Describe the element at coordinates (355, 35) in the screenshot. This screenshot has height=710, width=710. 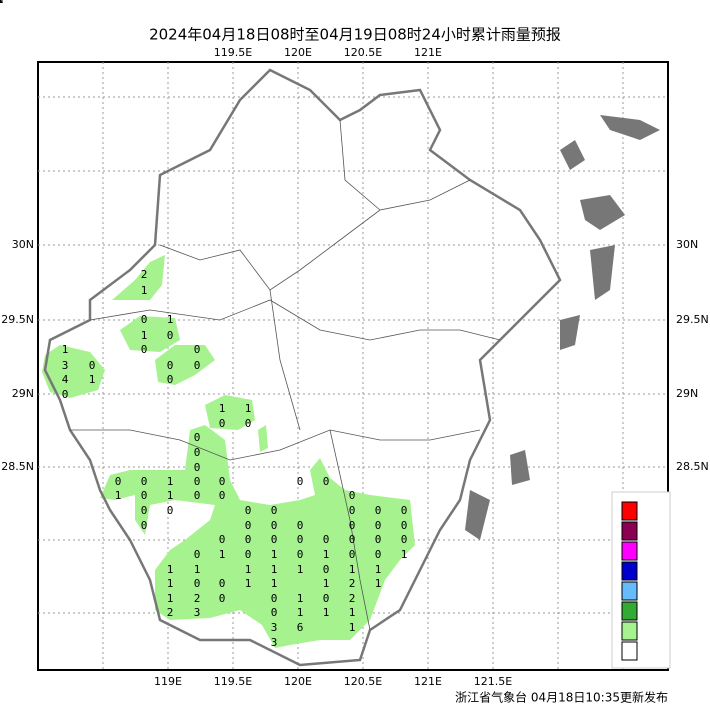
I see `map-title: 2024年04月18日08时至04月19日08时24小时累计雨量预报` at that location.